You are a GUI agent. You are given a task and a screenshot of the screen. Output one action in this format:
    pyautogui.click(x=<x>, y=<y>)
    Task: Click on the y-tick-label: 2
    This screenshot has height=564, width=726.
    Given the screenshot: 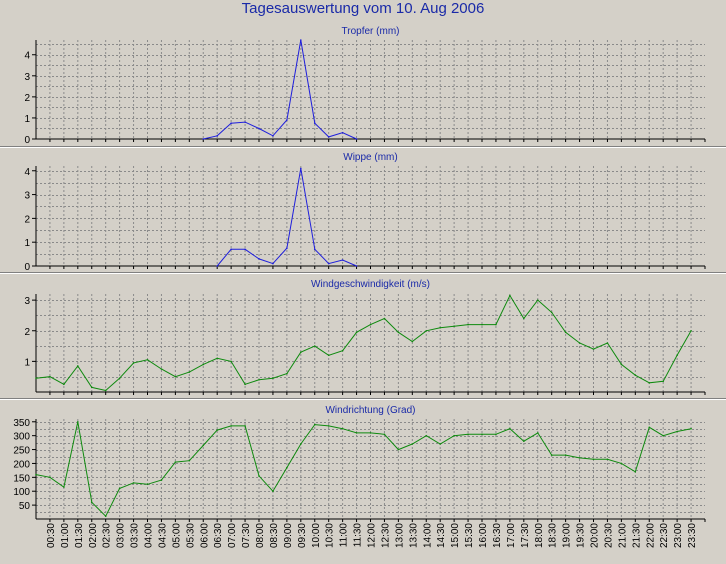 What is the action you would take?
    pyautogui.click(x=27, y=98)
    